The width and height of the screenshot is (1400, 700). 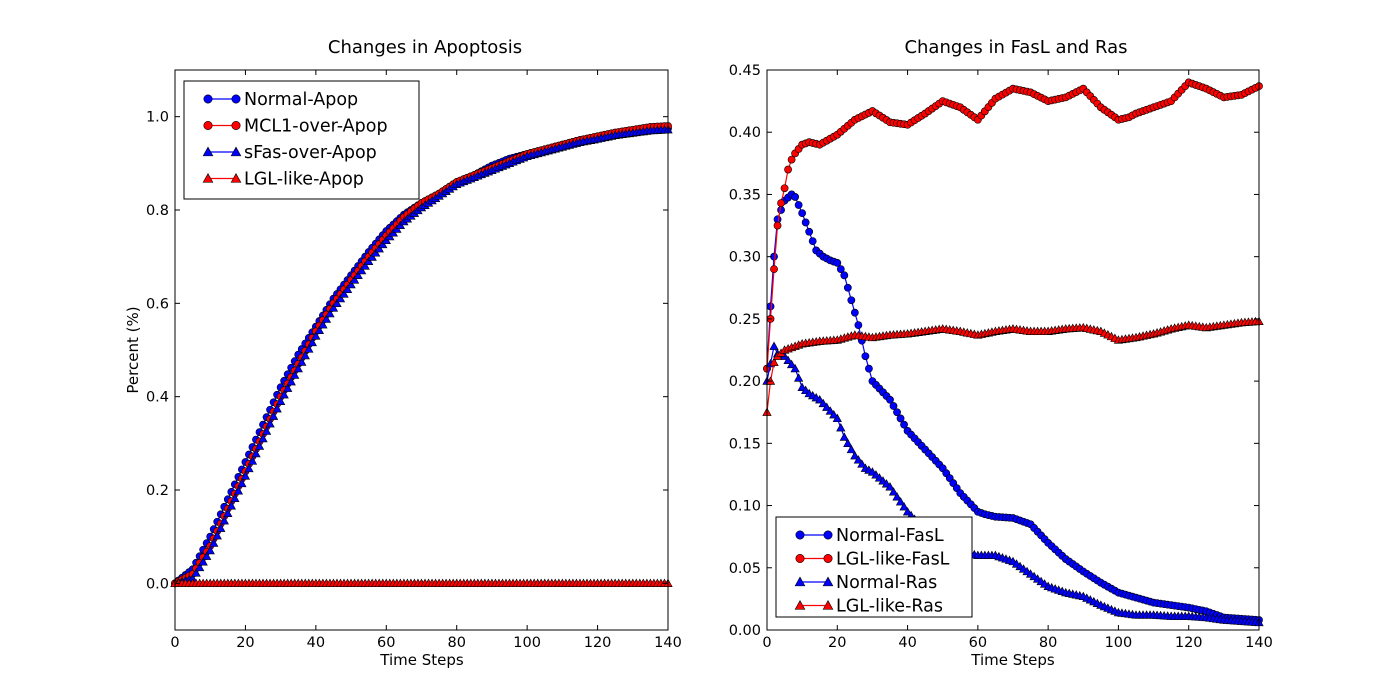 I want to click on x-tick-label: 40, so click(x=907, y=643).